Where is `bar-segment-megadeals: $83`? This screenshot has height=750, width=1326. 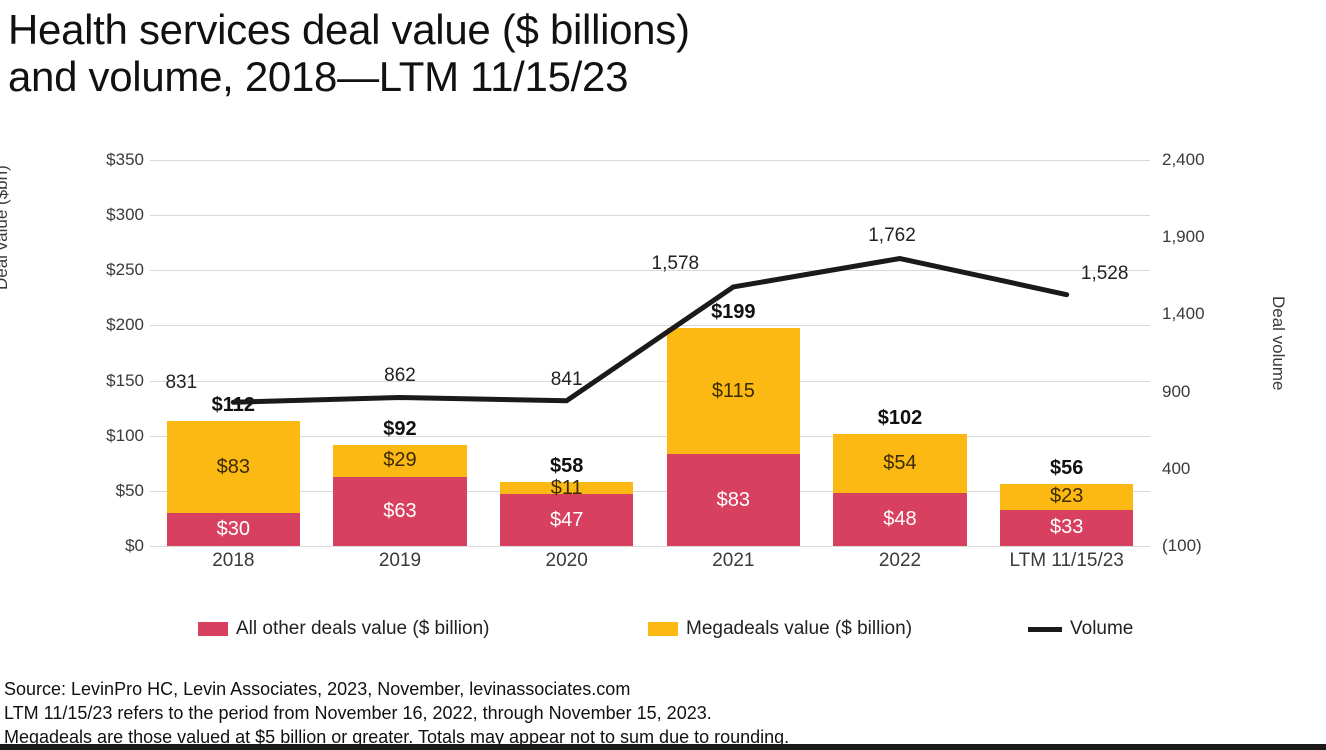 bar-segment-megadeals: $83 is located at coordinates (233, 467).